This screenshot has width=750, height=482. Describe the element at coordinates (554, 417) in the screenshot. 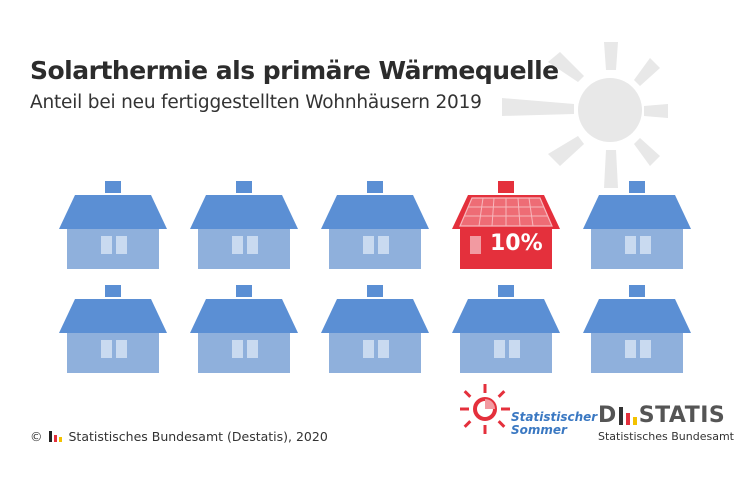

I see `summer-logo-line1: Statistischer` at that location.